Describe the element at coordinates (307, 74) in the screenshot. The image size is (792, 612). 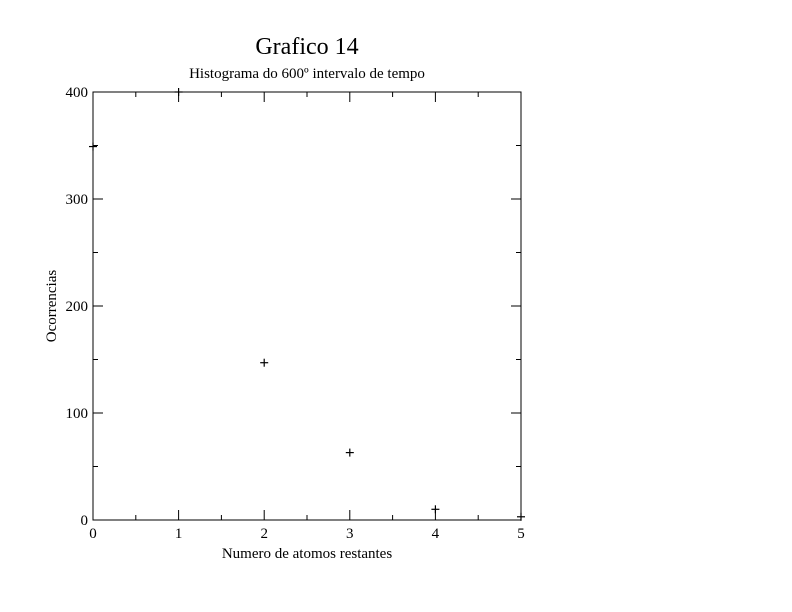
I see `chart-subtitle: Histograma do 600º intervalo de tempo` at that location.